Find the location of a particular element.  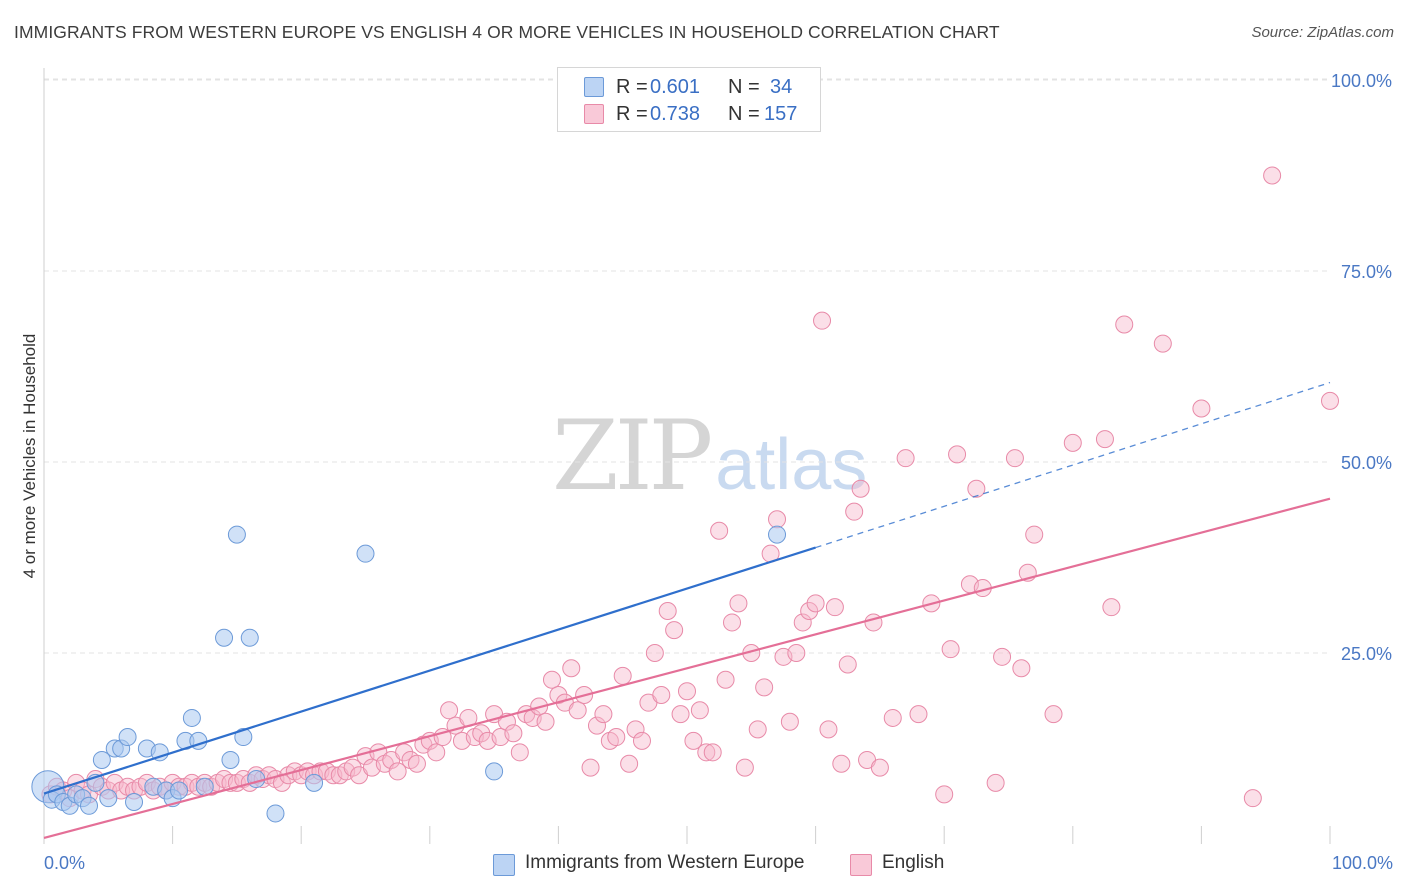

legend-r-label: R = is located at coordinates (632, 87).